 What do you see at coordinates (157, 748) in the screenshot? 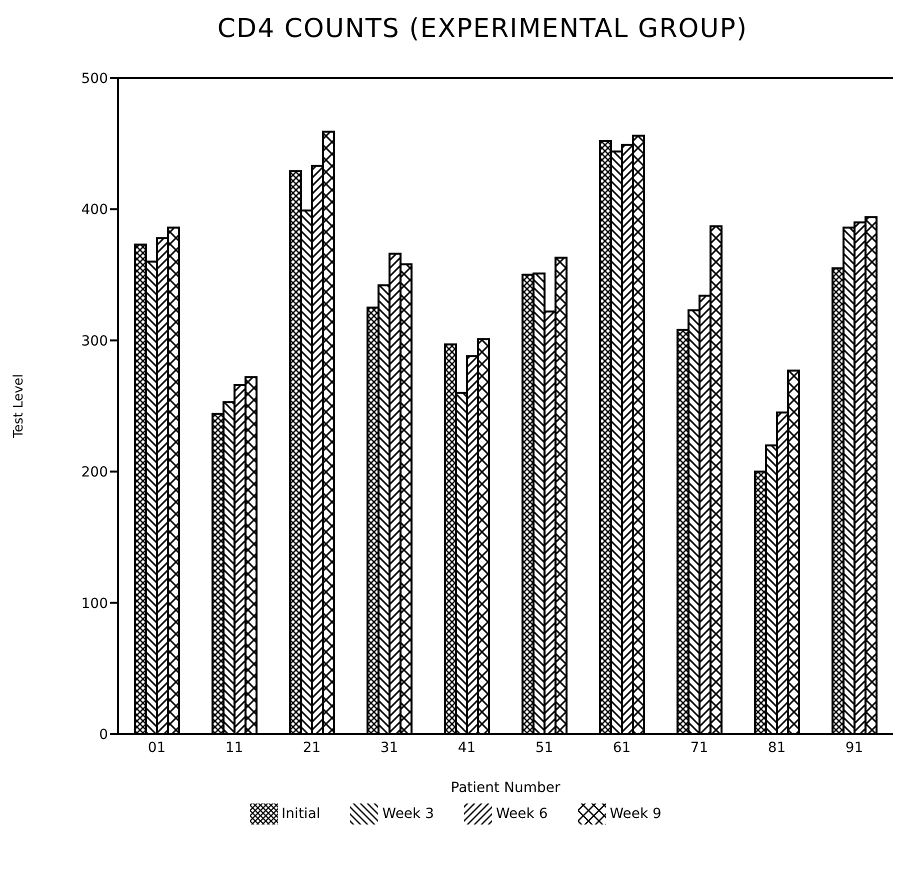
I see `x-tick-label: 01` at bounding box center [157, 748].